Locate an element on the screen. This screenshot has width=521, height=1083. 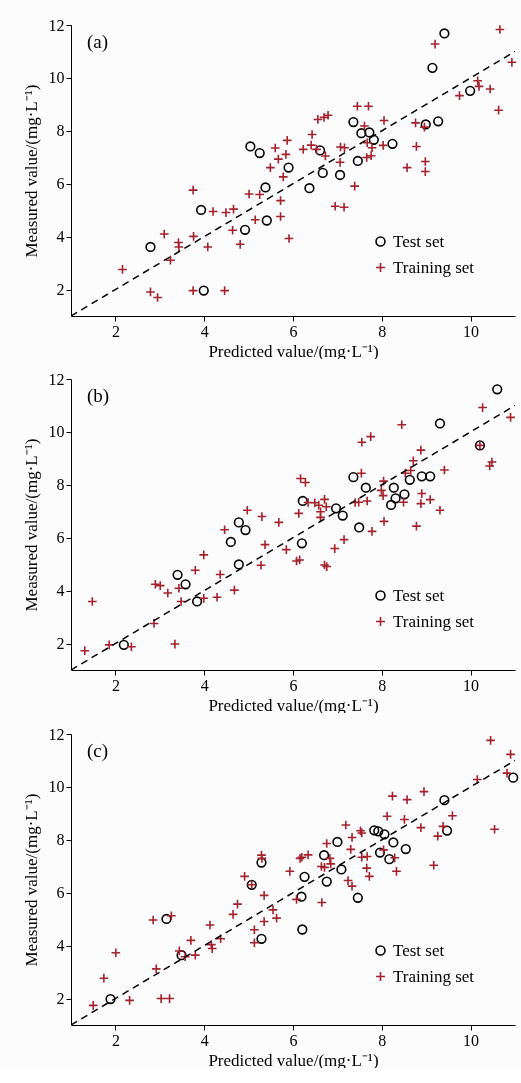
annotation: (b) is located at coordinates (98, 396).